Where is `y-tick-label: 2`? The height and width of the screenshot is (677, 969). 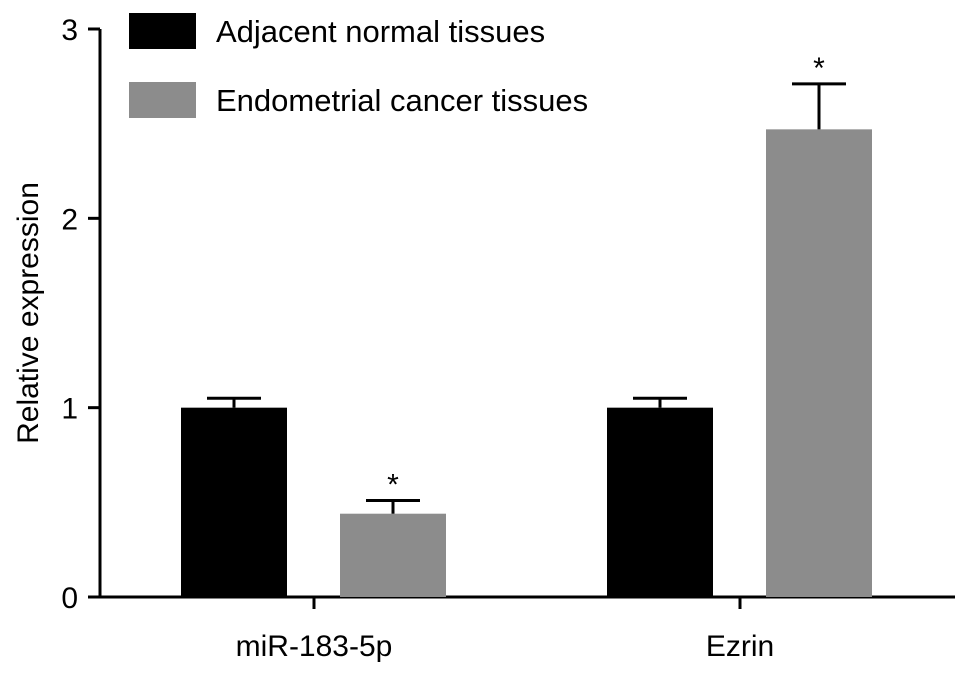
y-tick-label: 2 is located at coordinates (69, 219).